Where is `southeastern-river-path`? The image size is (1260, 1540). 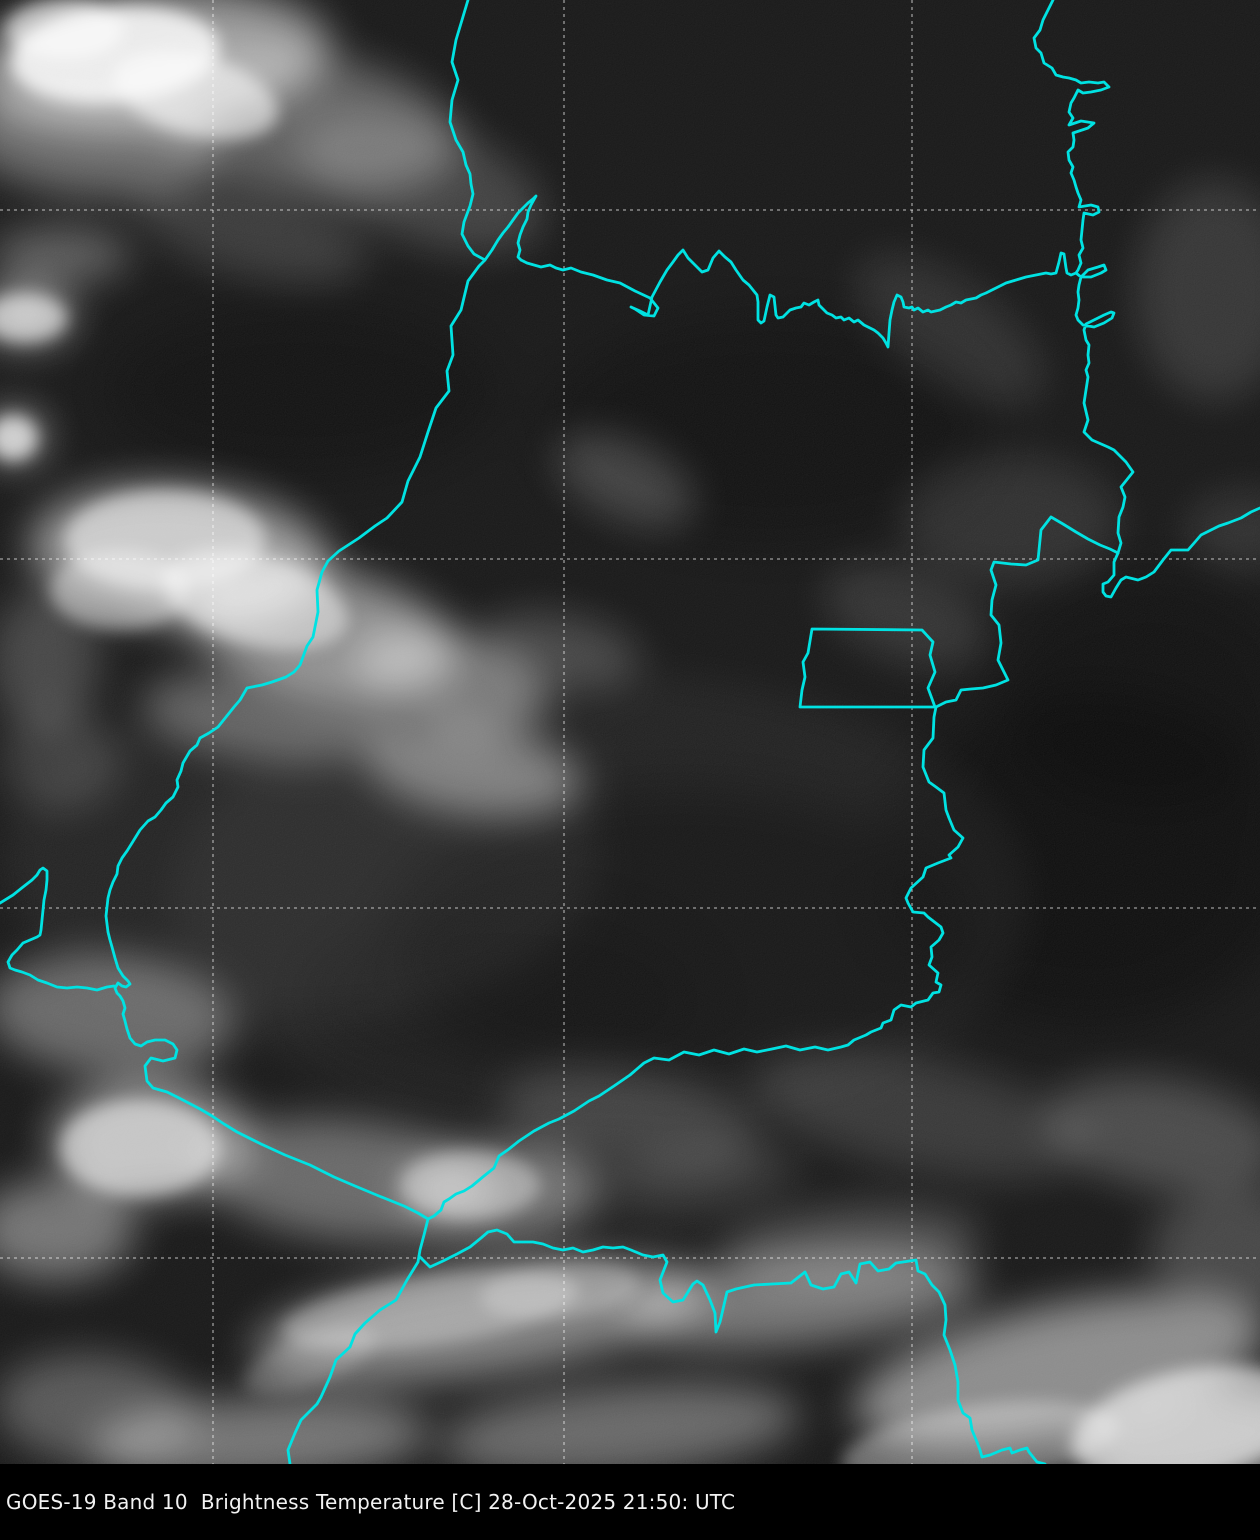
southeastern-river-path is located at coordinates (732, 1346).